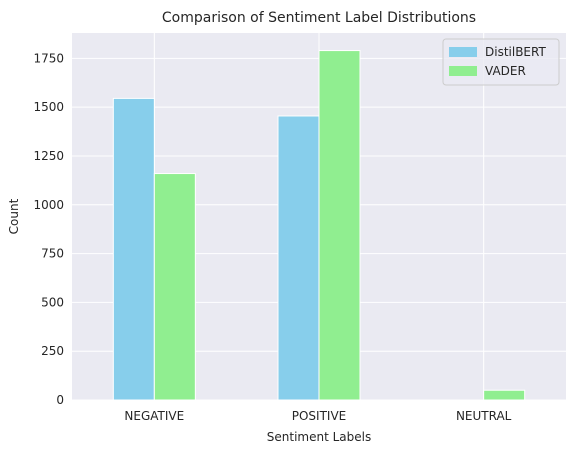 The height and width of the screenshot is (453, 576). What do you see at coordinates (48, 205) in the screenshot?
I see `y-tick-label: 1000` at bounding box center [48, 205].